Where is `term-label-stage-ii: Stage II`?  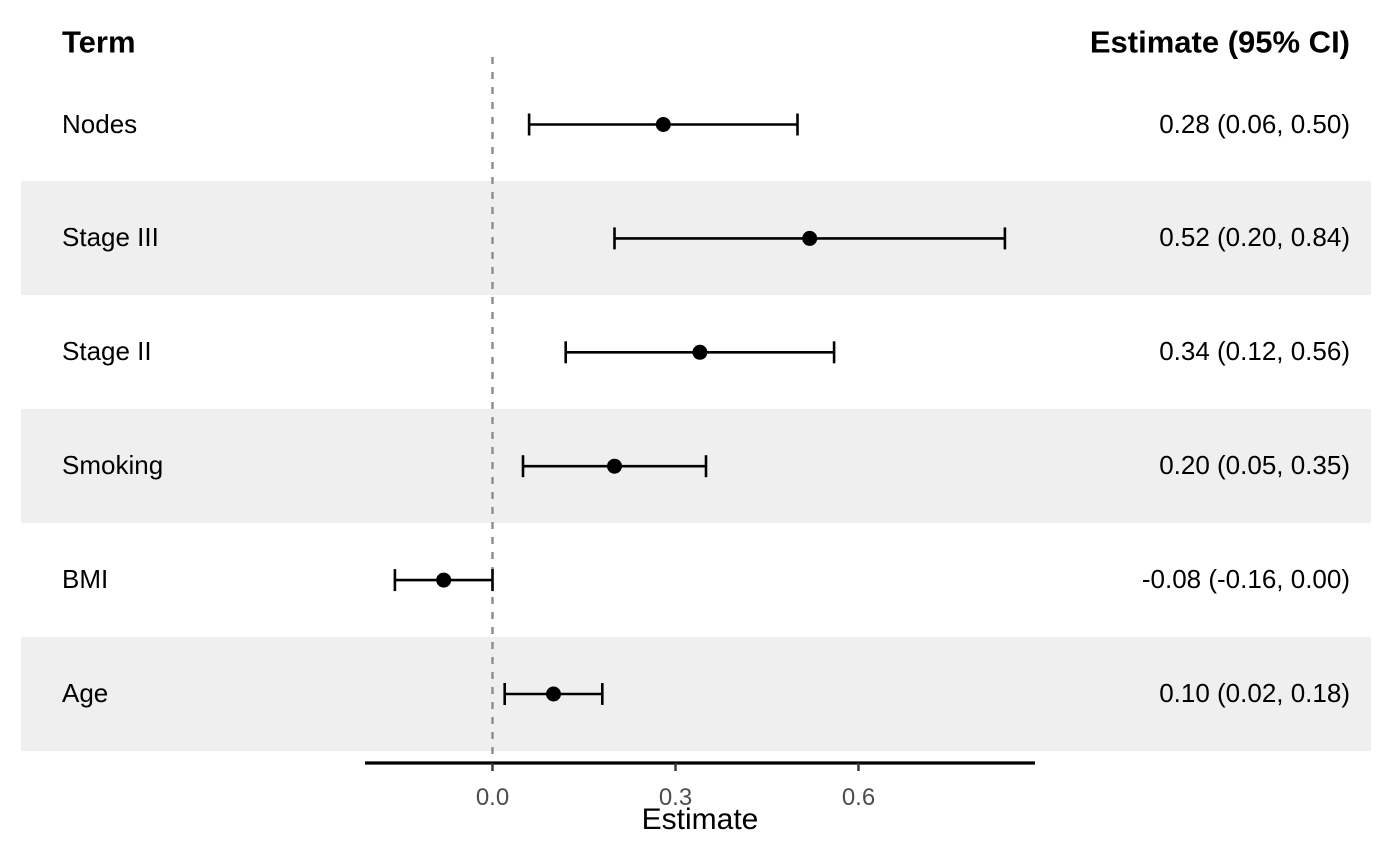
term-label-stage-ii: Stage II is located at coordinates (107, 351).